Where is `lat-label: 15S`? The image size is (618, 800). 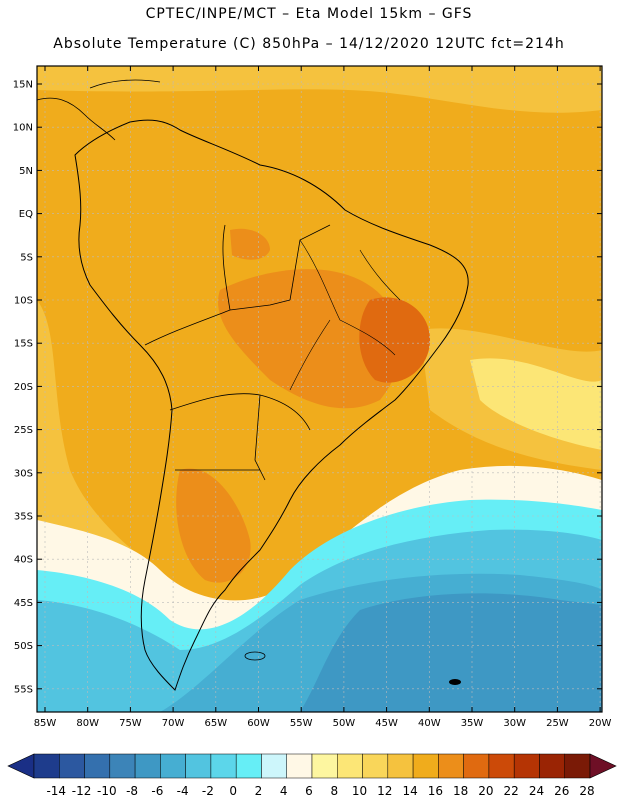 lat-label: 15S is located at coordinates (23, 344).